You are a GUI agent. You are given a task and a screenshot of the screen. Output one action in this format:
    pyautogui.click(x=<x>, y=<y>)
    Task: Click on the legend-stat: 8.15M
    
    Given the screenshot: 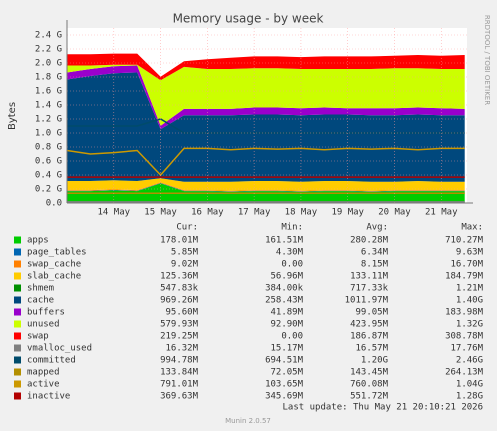 What is the action you would take?
    pyautogui.click(x=375, y=265)
    